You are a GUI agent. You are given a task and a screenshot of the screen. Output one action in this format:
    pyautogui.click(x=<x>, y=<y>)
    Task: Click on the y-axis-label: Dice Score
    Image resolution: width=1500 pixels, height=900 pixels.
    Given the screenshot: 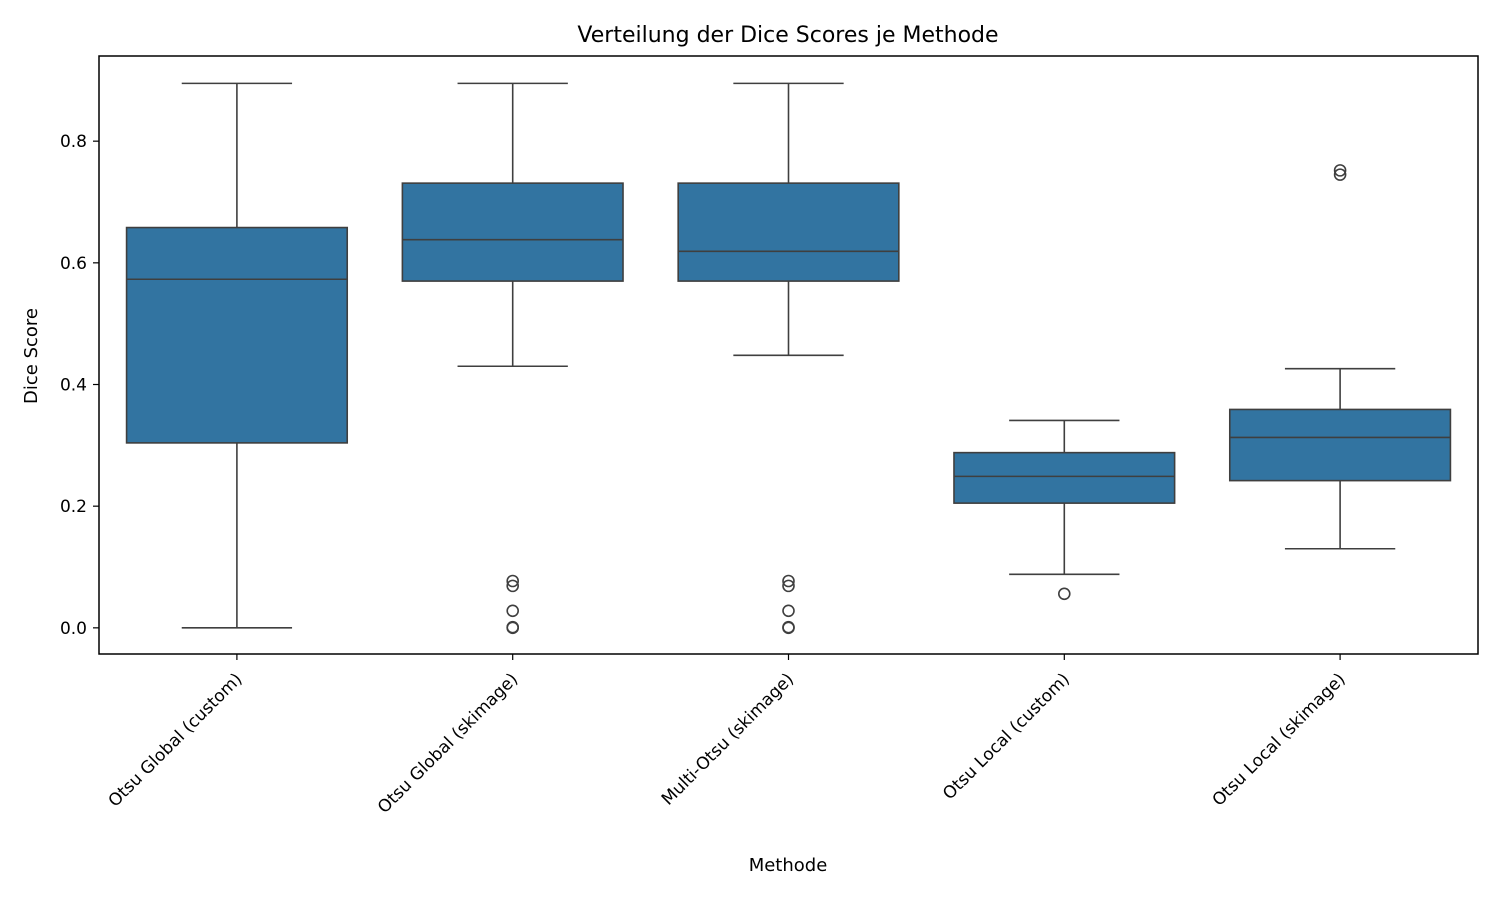 What is the action you would take?
    pyautogui.click(x=31, y=356)
    